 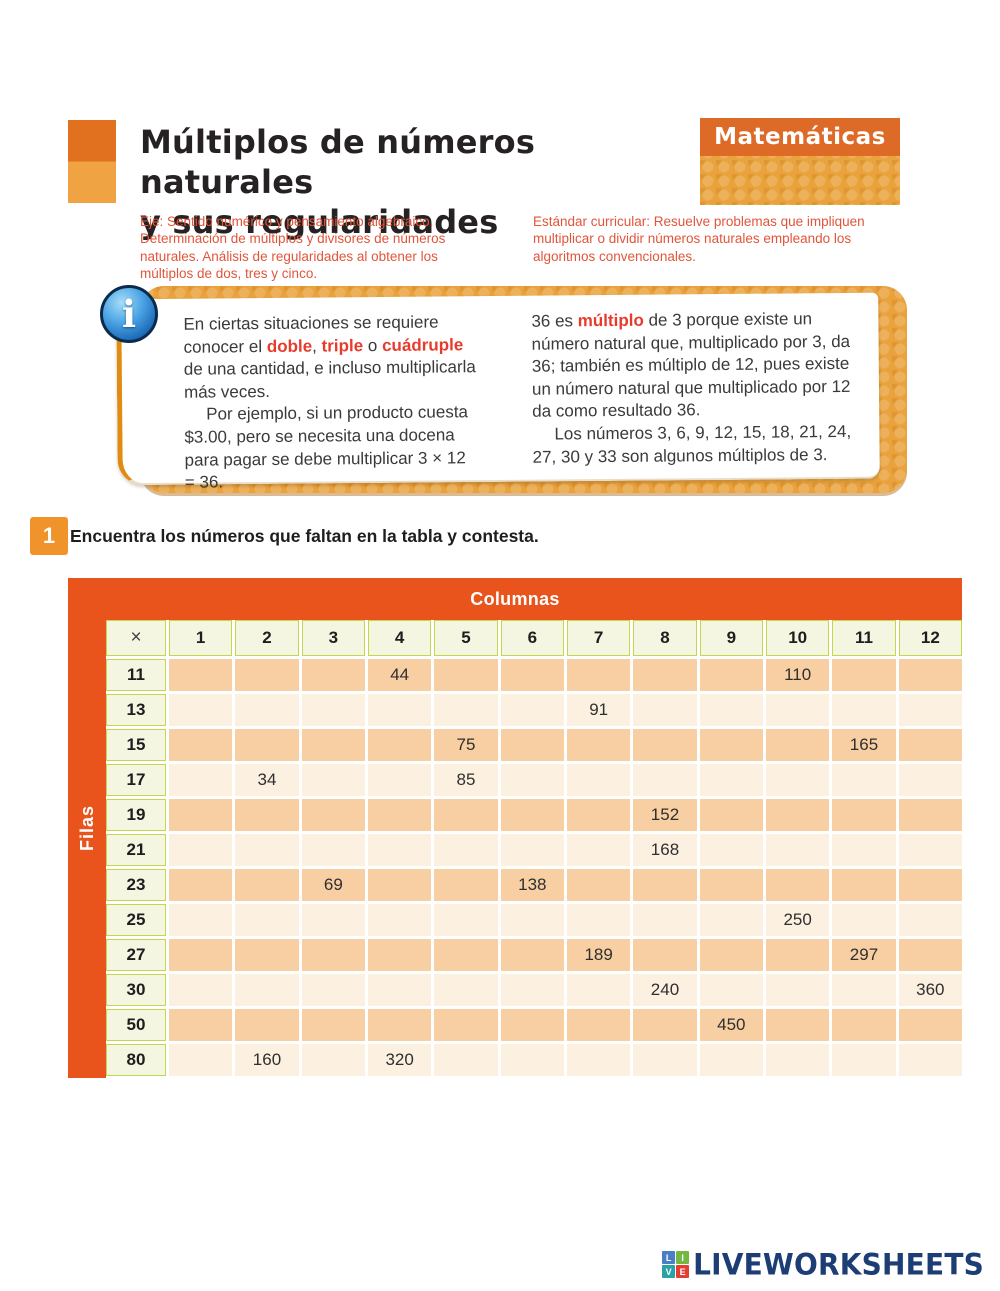 What do you see at coordinates (930, 955) in the screenshot?
I see `answer-cell-27x12` at bounding box center [930, 955].